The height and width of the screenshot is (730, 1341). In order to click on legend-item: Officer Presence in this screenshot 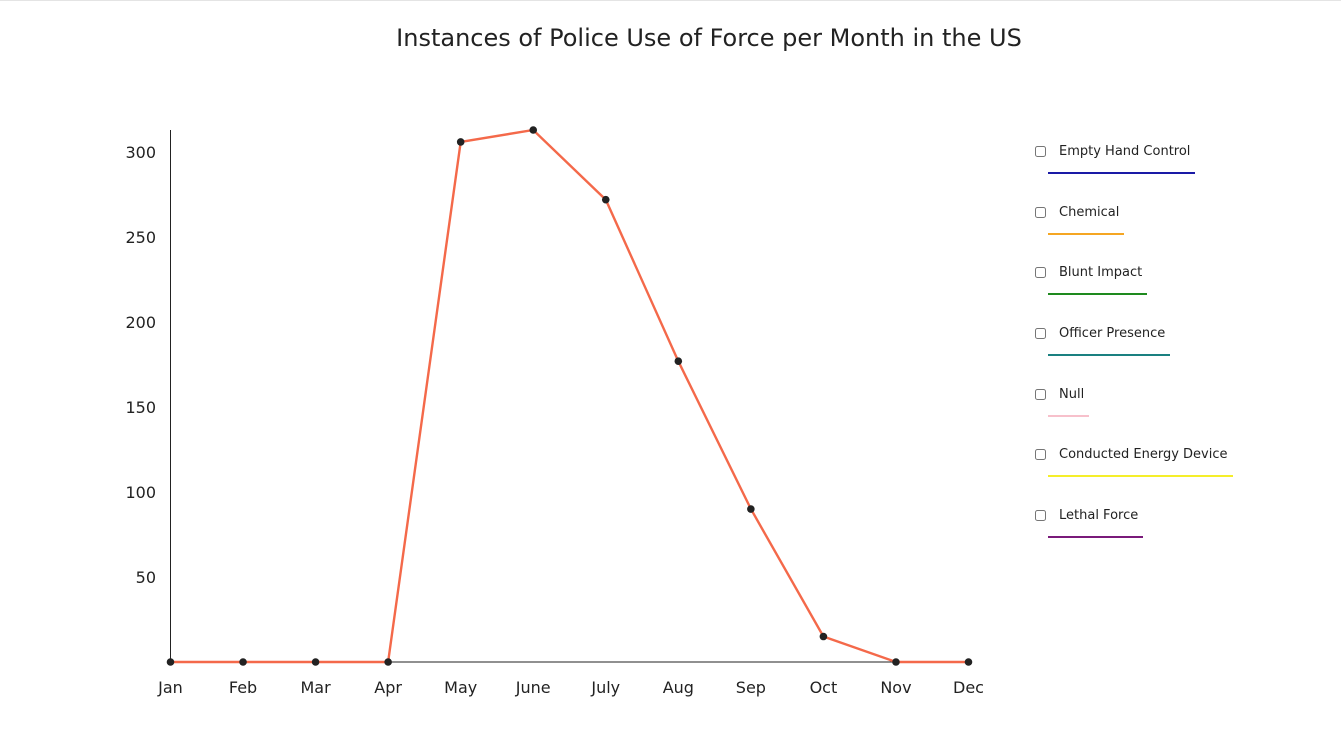, I will do `click(1135, 356)`.